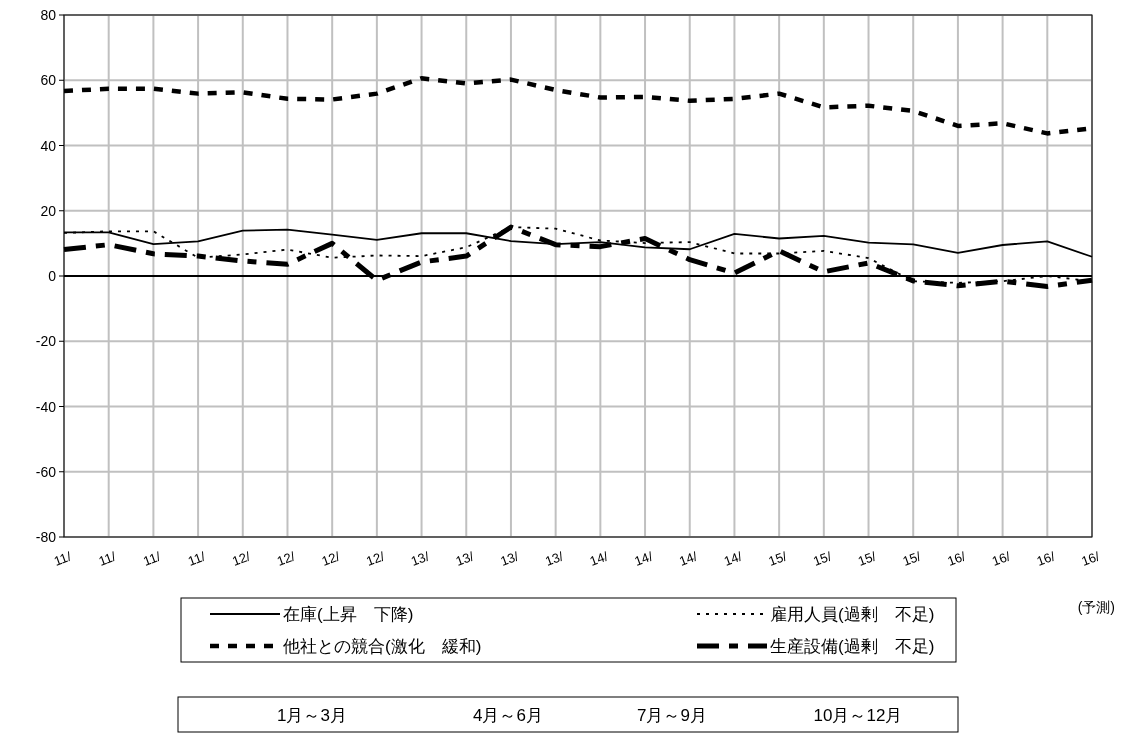 This screenshot has height=733, width=1121. What do you see at coordinates (382, 646) in the screenshot?
I see `legend-label: 他社との競合(激化 緩和)` at bounding box center [382, 646].